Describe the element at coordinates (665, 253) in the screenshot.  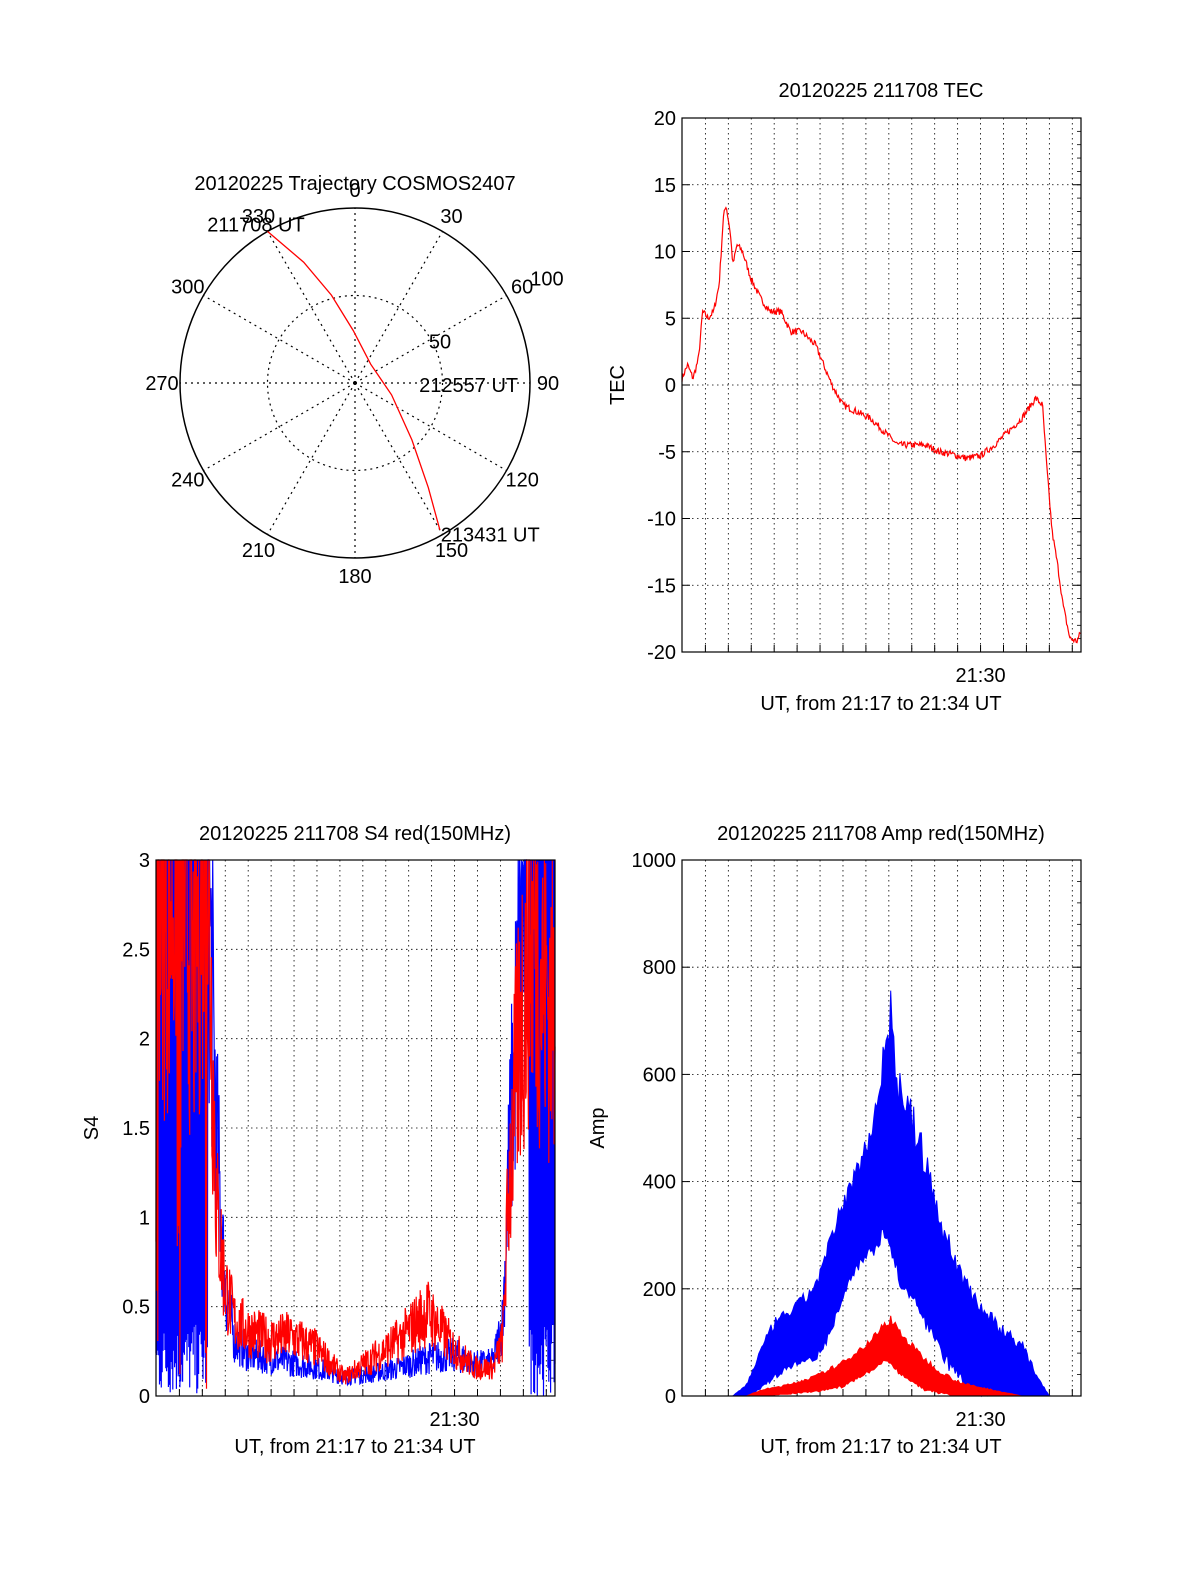
I see `y-tick-label: 10` at that location.